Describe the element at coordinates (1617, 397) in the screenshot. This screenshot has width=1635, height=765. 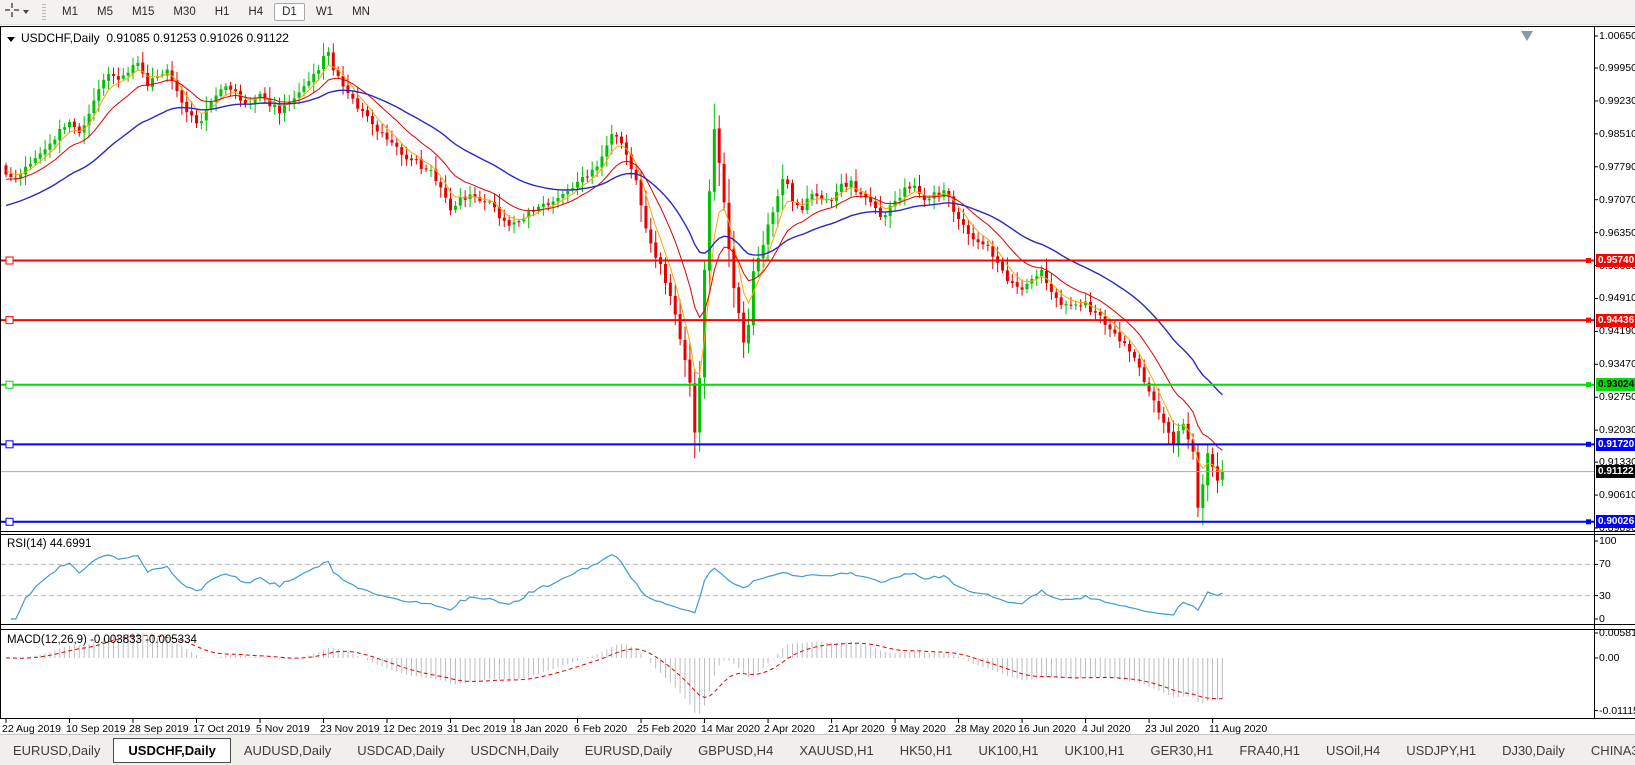
I see `price-tick-label: 0.92750` at that location.